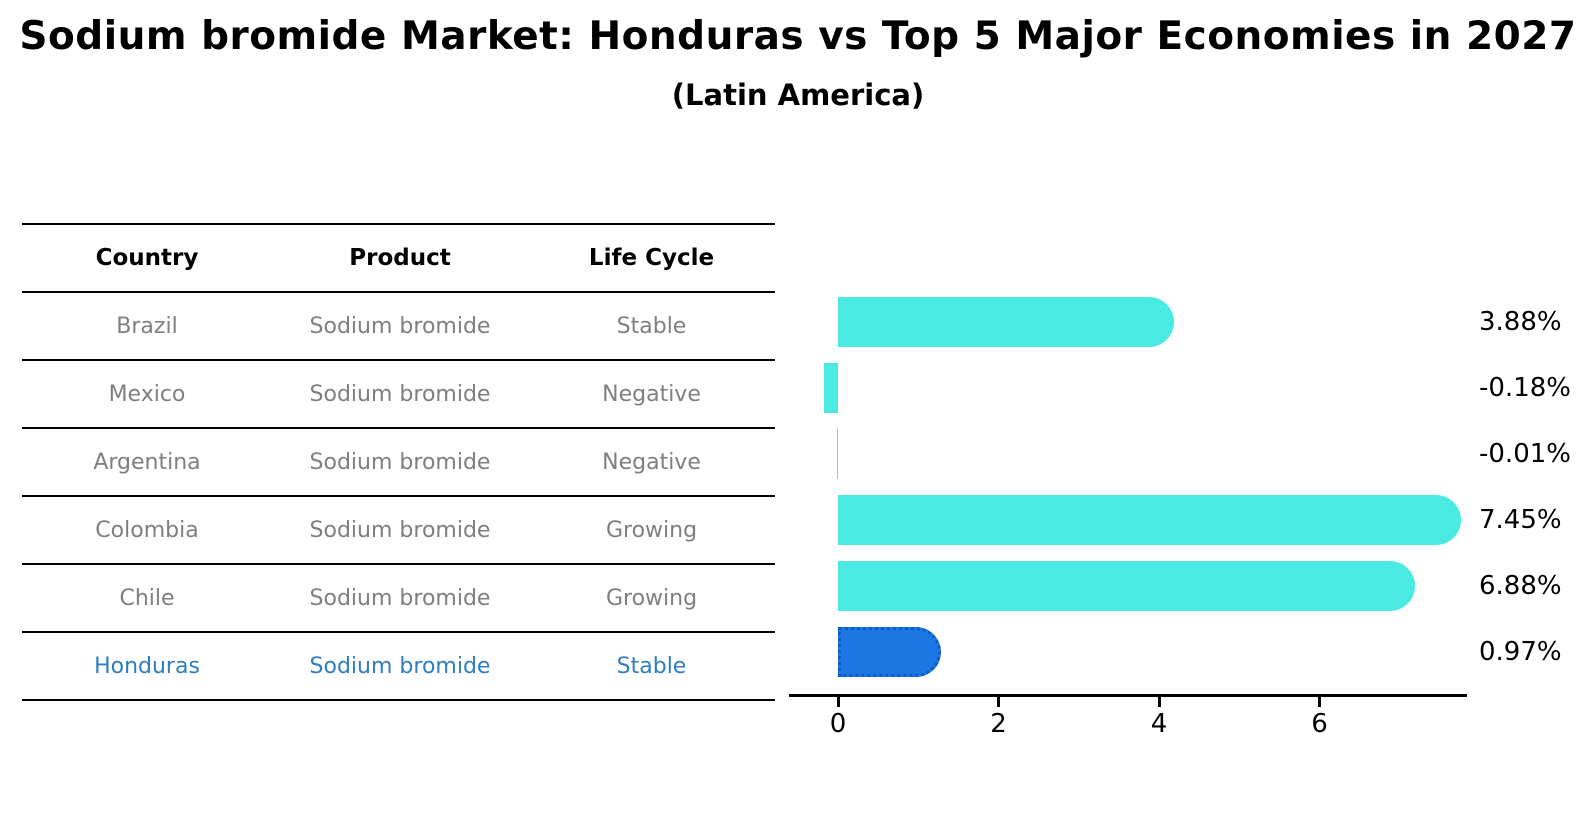 This screenshot has width=1596, height=823. What do you see at coordinates (830, 388) in the screenshot?
I see `bar-mexico` at bounding box center [830, 388].